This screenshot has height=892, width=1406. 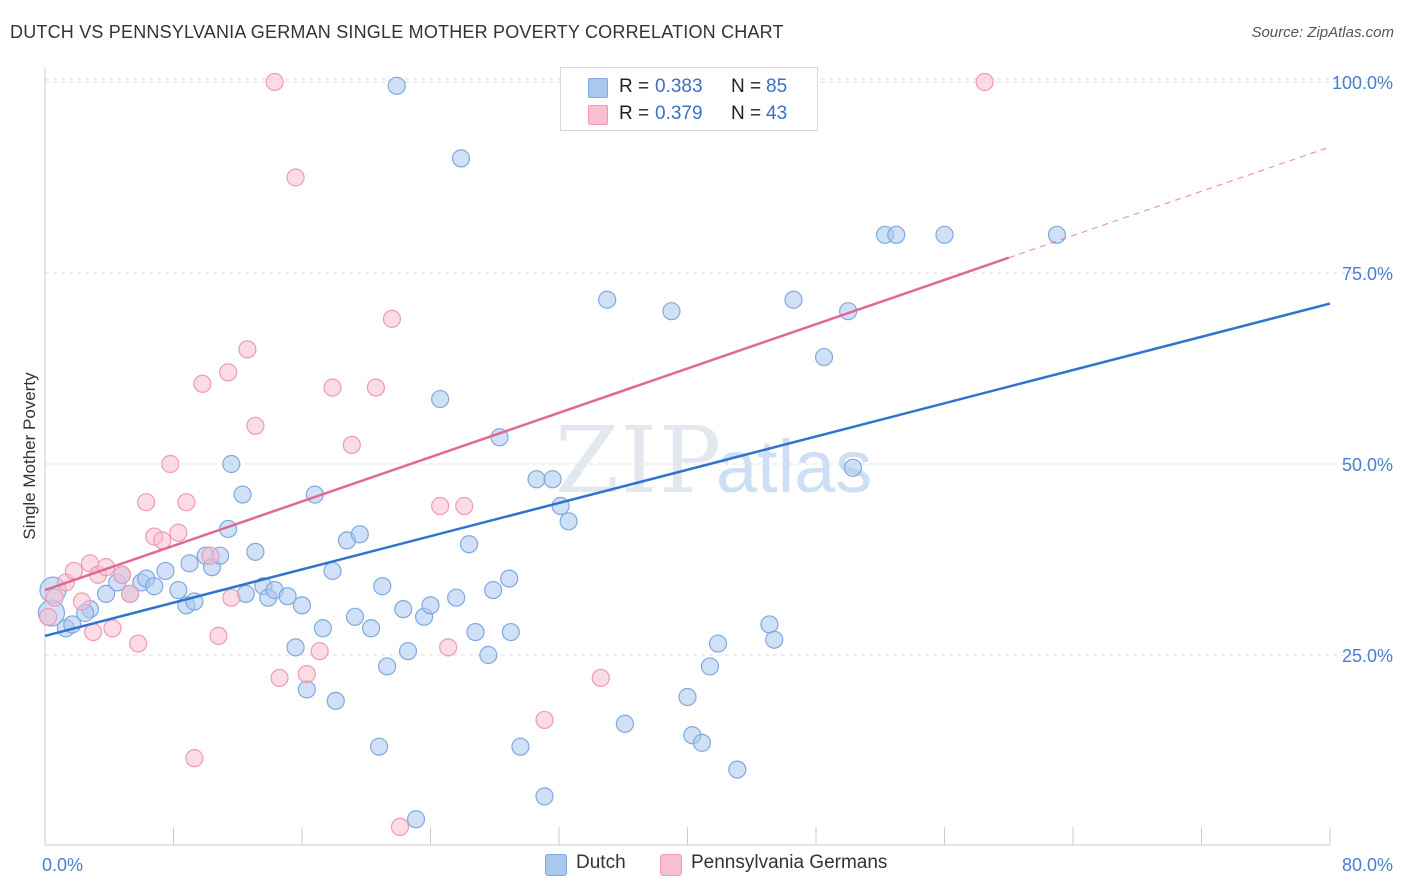 What do you see at coordinates (713, 460) in the screenshot?
I see `watermark: ZIP atlas` at bounding box center [713, 460].